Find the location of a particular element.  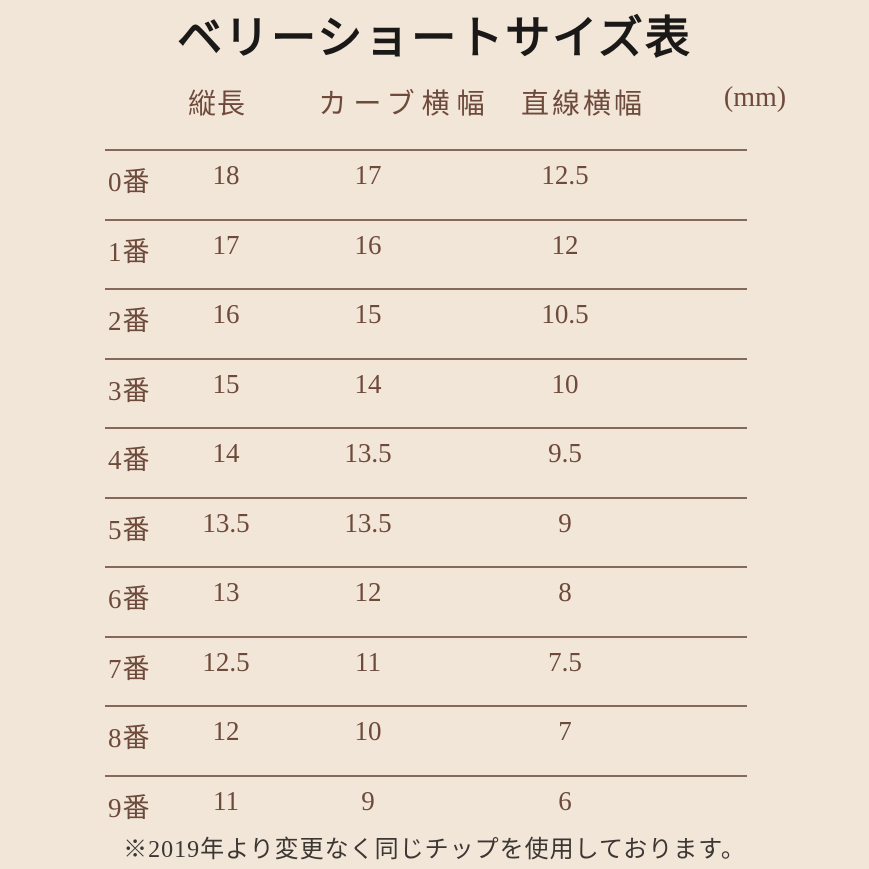

table-row: 1番 17 16 12 is located at coordinates (426, 253).